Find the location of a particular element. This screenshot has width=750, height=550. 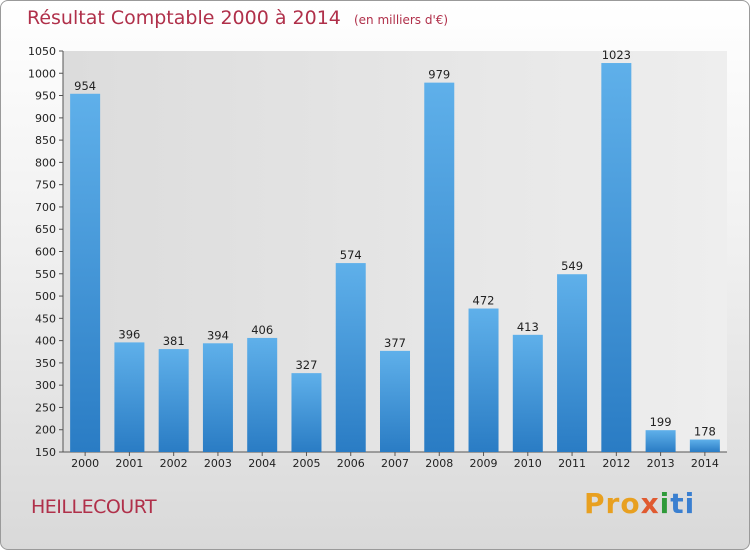

x-tick-label: 2008 is located at coordinates (439, 463).